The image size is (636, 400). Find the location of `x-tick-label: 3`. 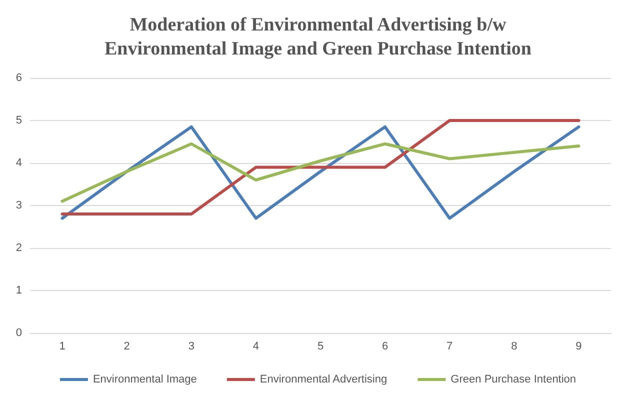

x-tick-label: 3 is located at coordinates (191, 346).